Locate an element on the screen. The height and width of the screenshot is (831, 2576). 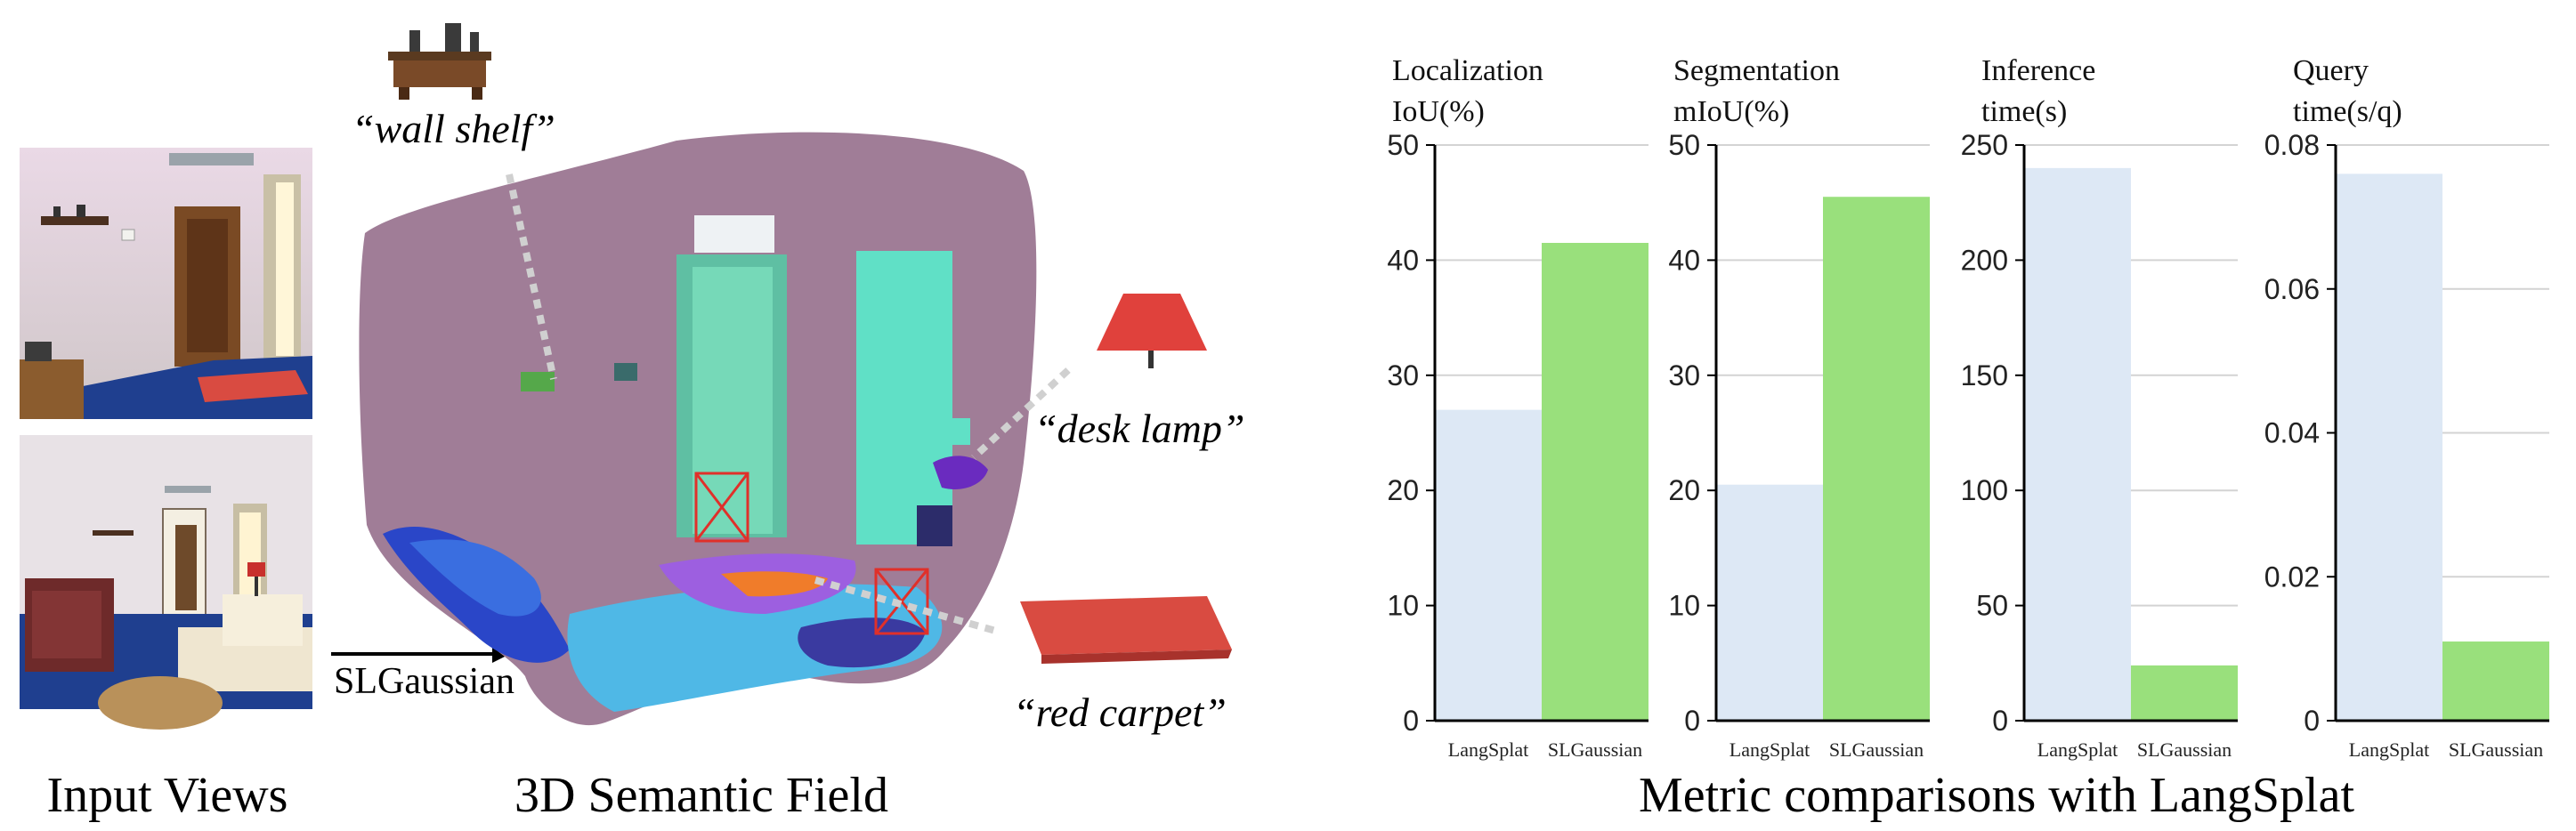
y-tick-label: 0.02 is located at coordinates (2292, 577).